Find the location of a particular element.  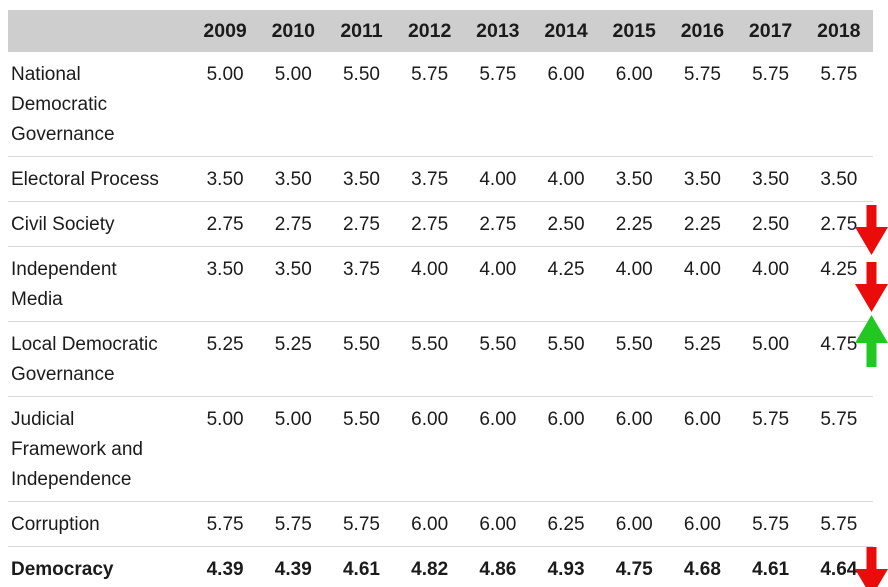

score-cell-civil-society-2009: 2.75 is located at coordinates (225, 224).